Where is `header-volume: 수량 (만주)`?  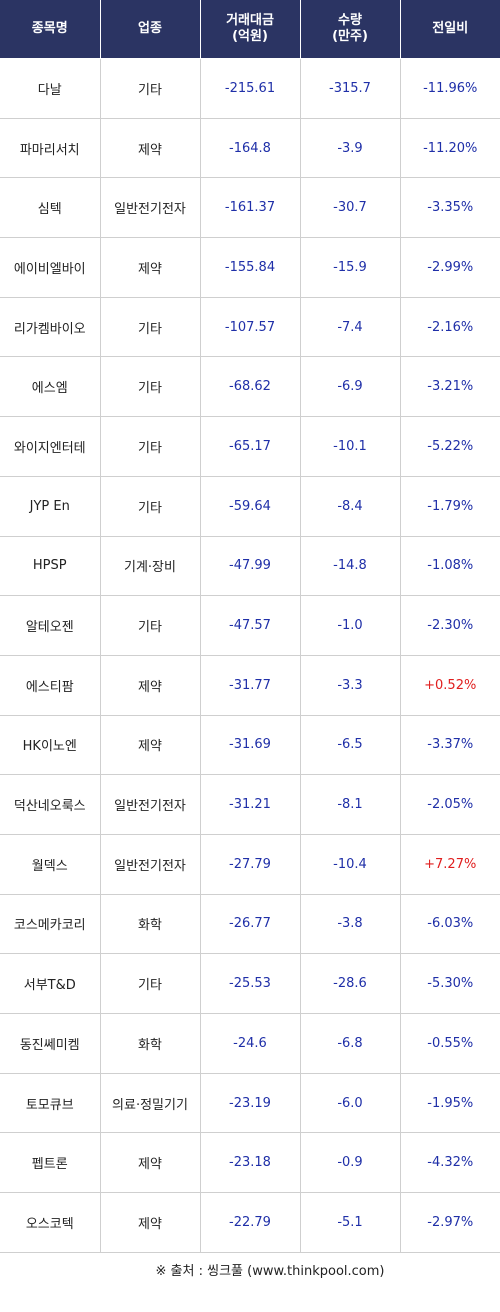
header-volume: 수량 (만주) is located at coordinates (350, 29).